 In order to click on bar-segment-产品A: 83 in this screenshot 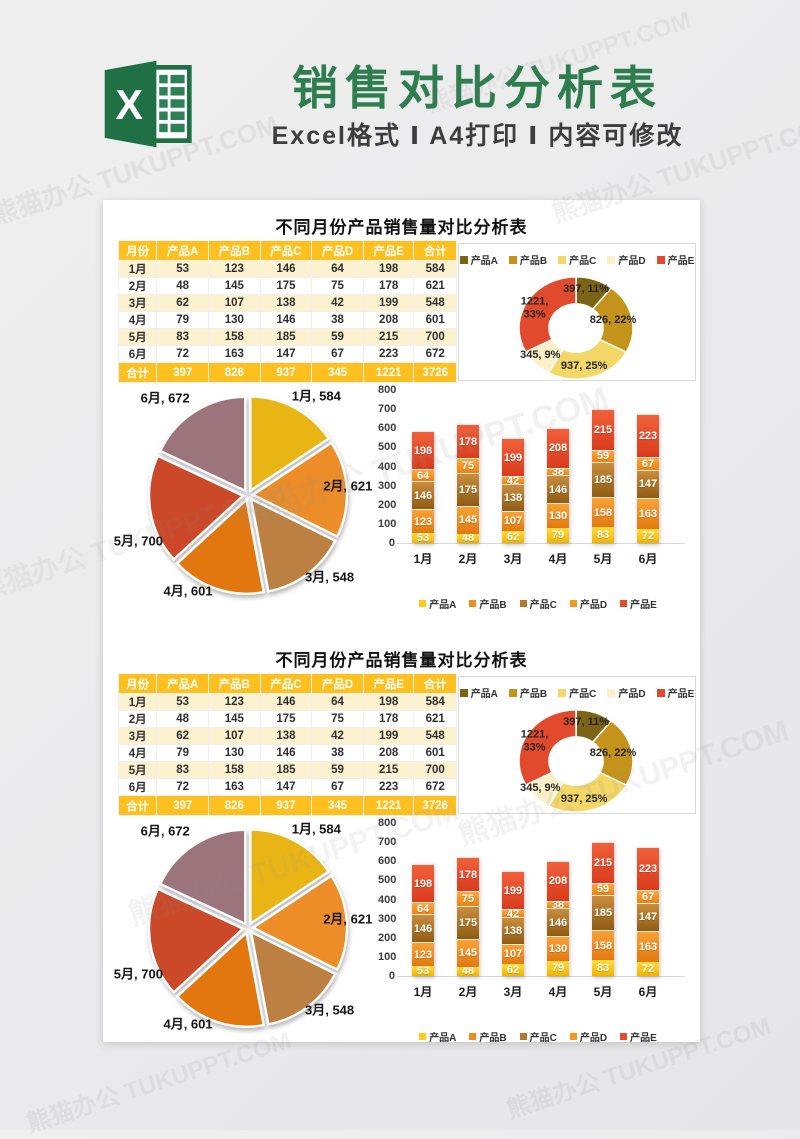, I will do `click(603, 535)`.